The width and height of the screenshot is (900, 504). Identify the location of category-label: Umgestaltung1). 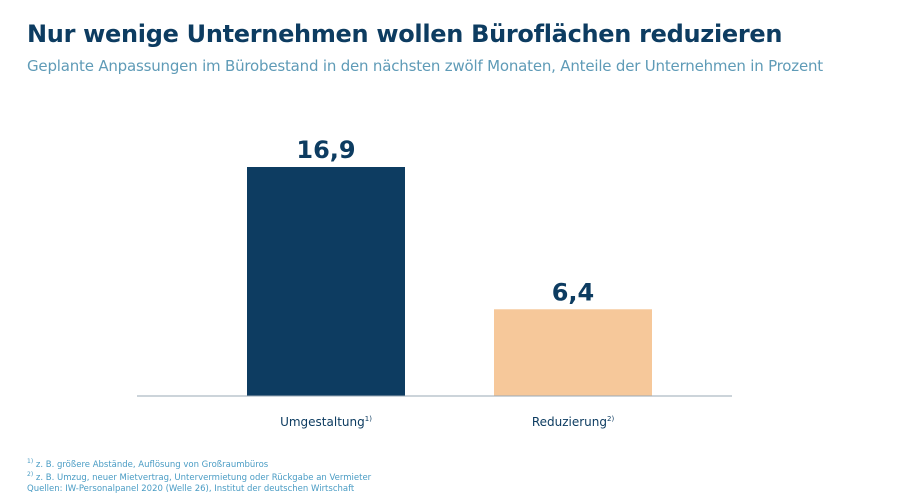
(326, 422).